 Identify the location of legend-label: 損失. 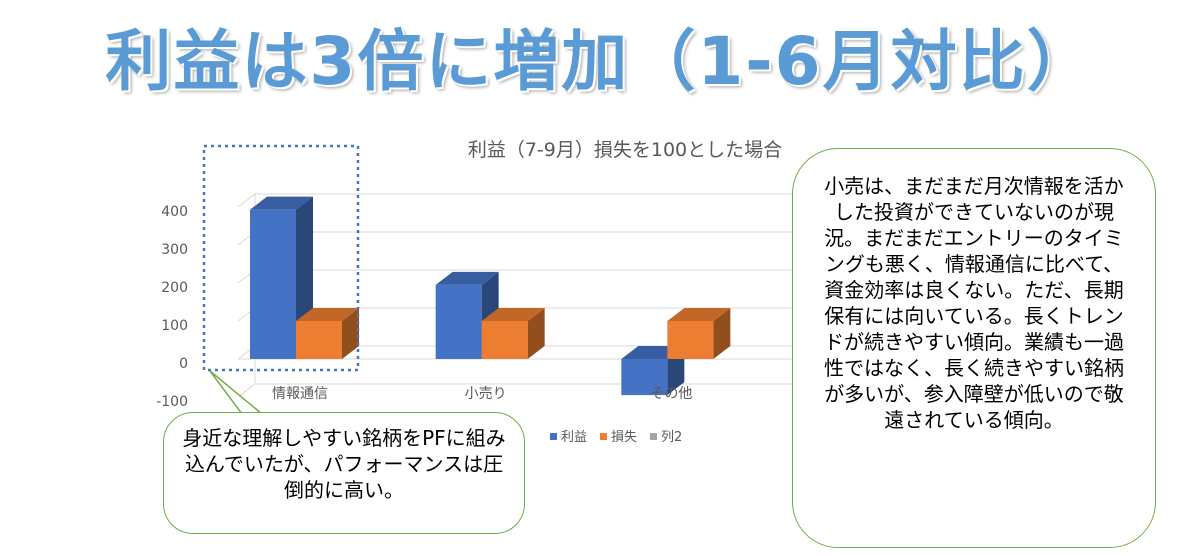
(624, 437).